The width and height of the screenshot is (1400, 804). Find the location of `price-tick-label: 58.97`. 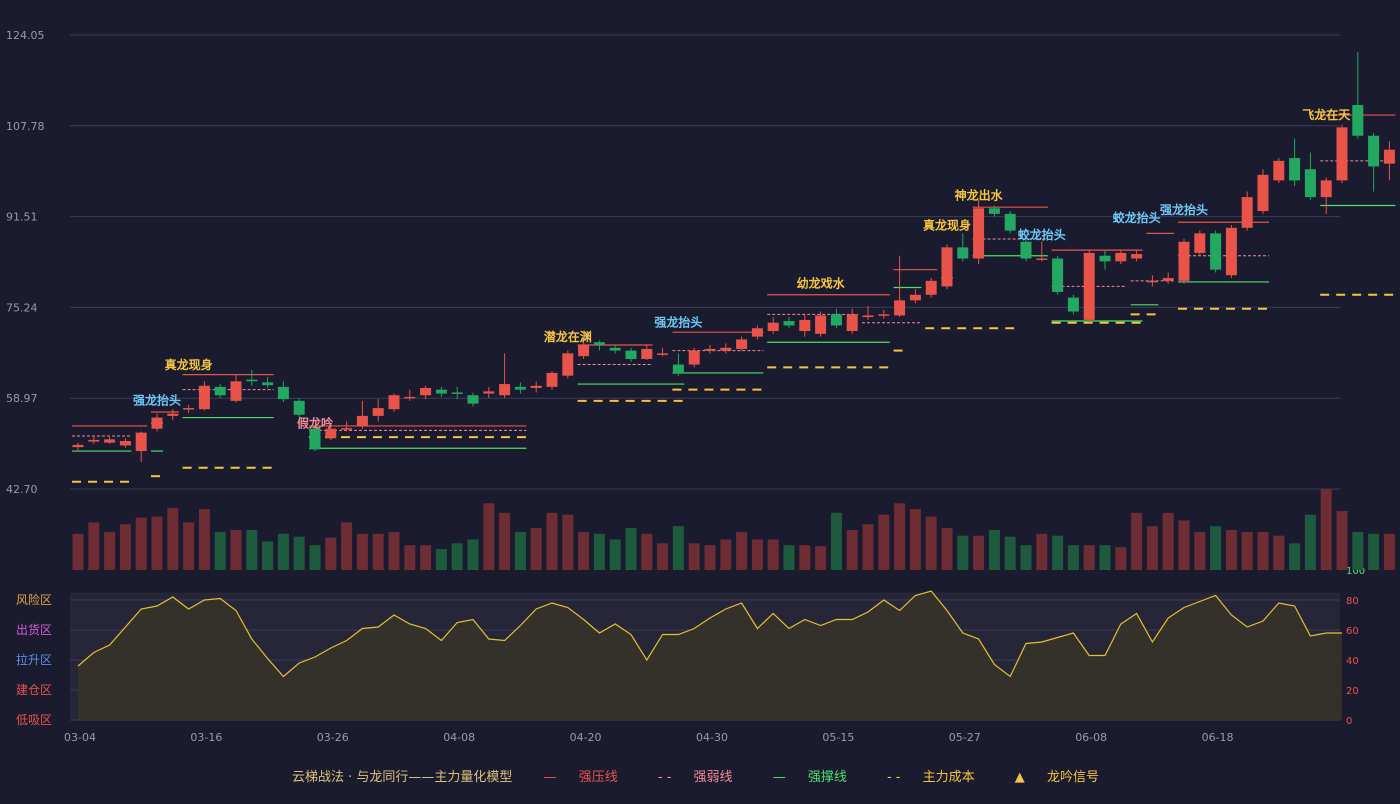

price-tick-label: 58.97 is located at coordinates (22, 398).